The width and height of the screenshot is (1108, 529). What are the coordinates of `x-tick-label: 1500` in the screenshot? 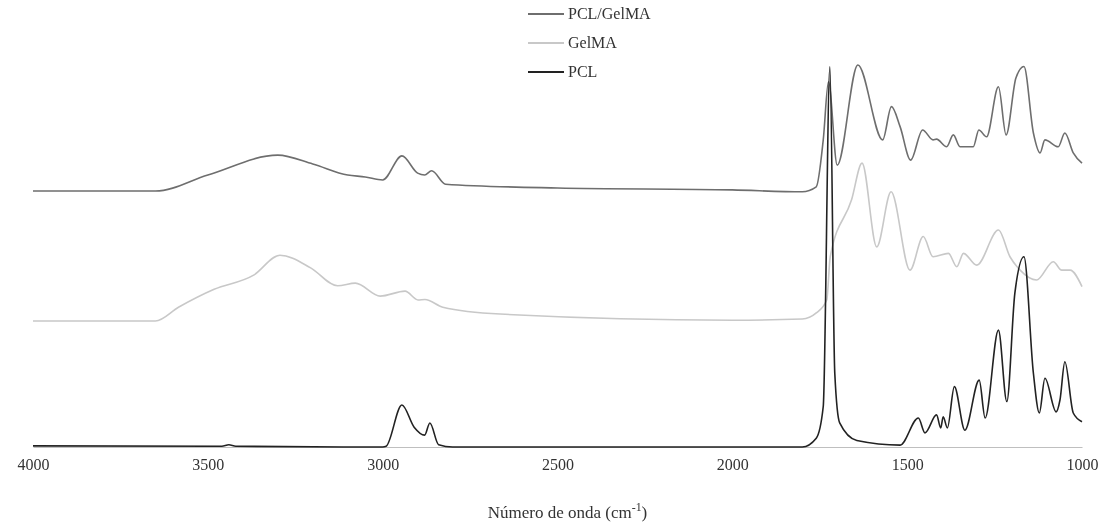 It's located at (907, 465).